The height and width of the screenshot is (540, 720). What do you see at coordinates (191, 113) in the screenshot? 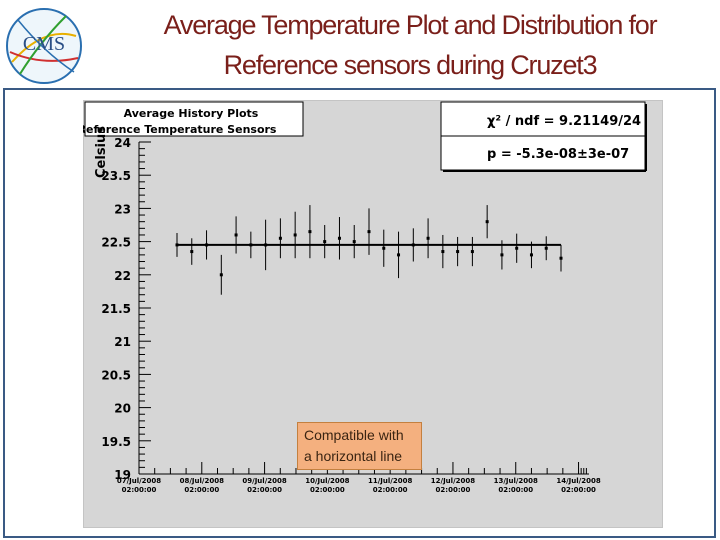
I see `chart-title: Average History Plots` at bounding box center [191, 113].